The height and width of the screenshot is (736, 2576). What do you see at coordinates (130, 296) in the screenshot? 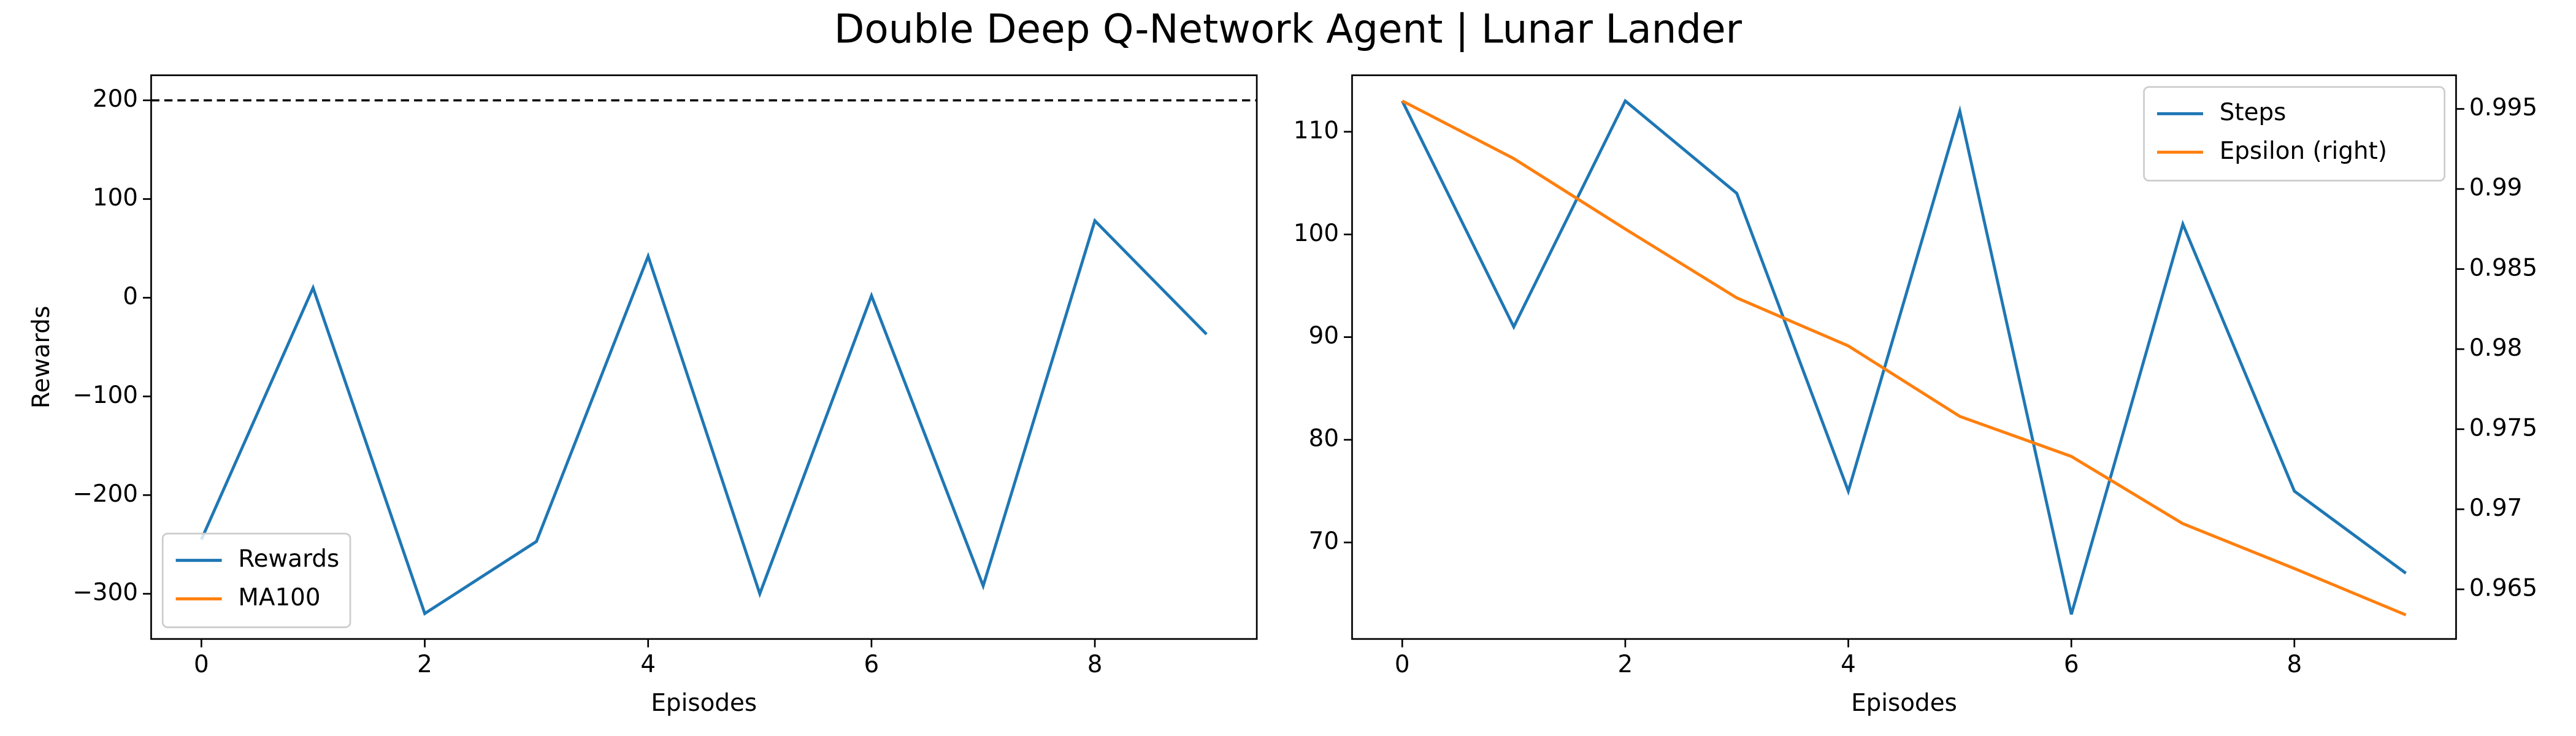
I see `y-tick-label: 0` at bounding box center [130, 296].